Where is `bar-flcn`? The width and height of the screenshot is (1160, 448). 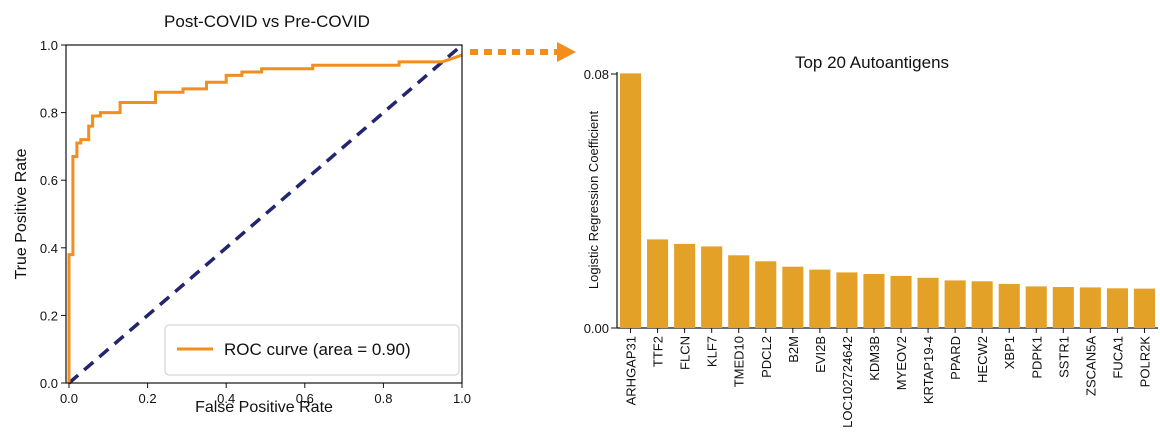
bar-flcn is located at coordinates (685, 285).